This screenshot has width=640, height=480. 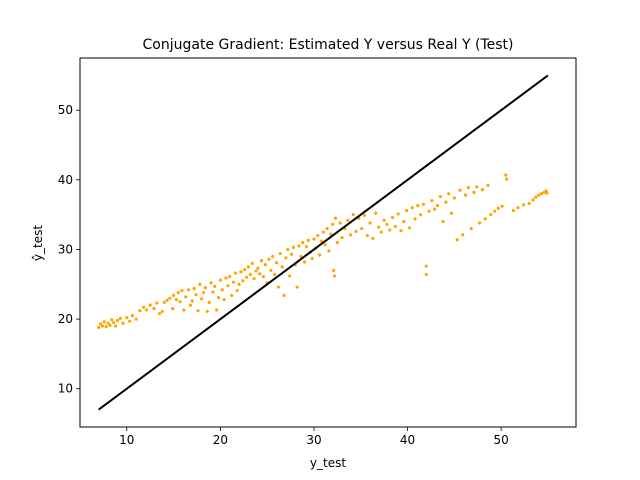 I want to click on y-tick-label: 20, so click(x=65, y=319).